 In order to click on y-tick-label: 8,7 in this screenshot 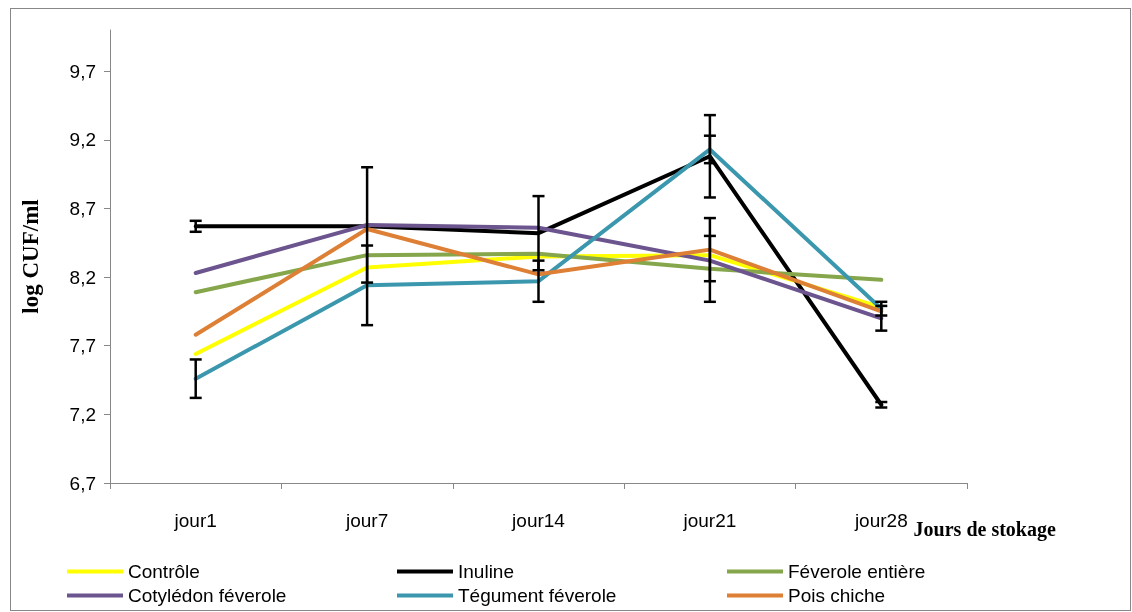, I will do `click(82, 208)`.